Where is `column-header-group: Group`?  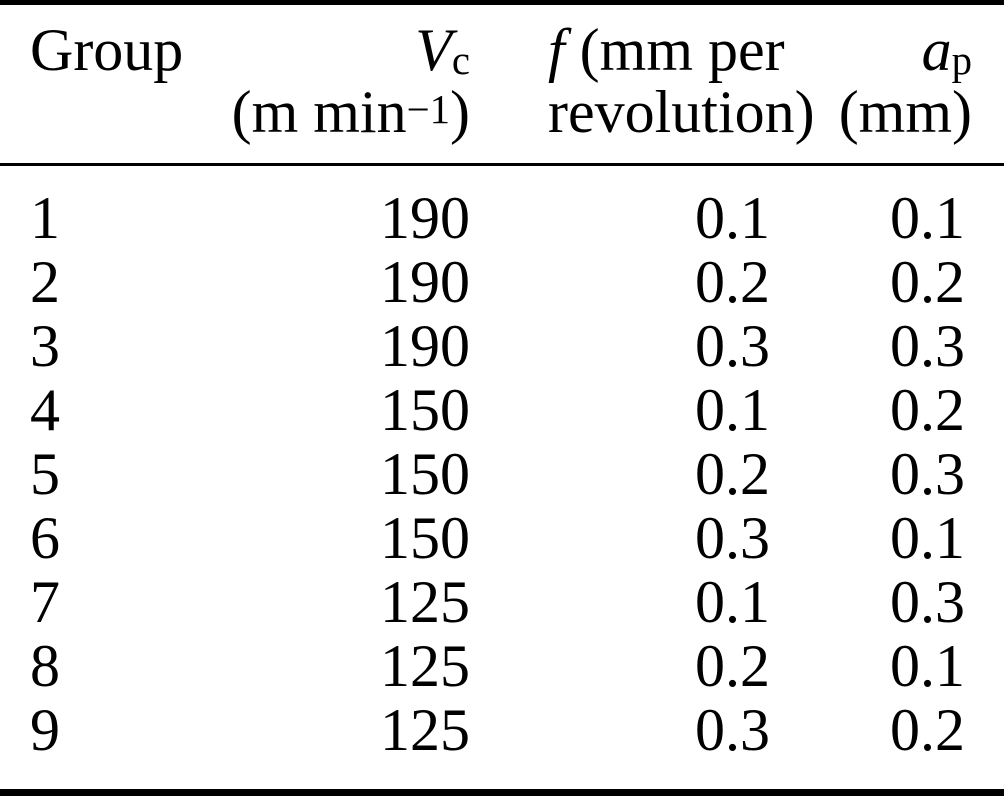 column-header-group: Group is located at coordinates (100, 85).